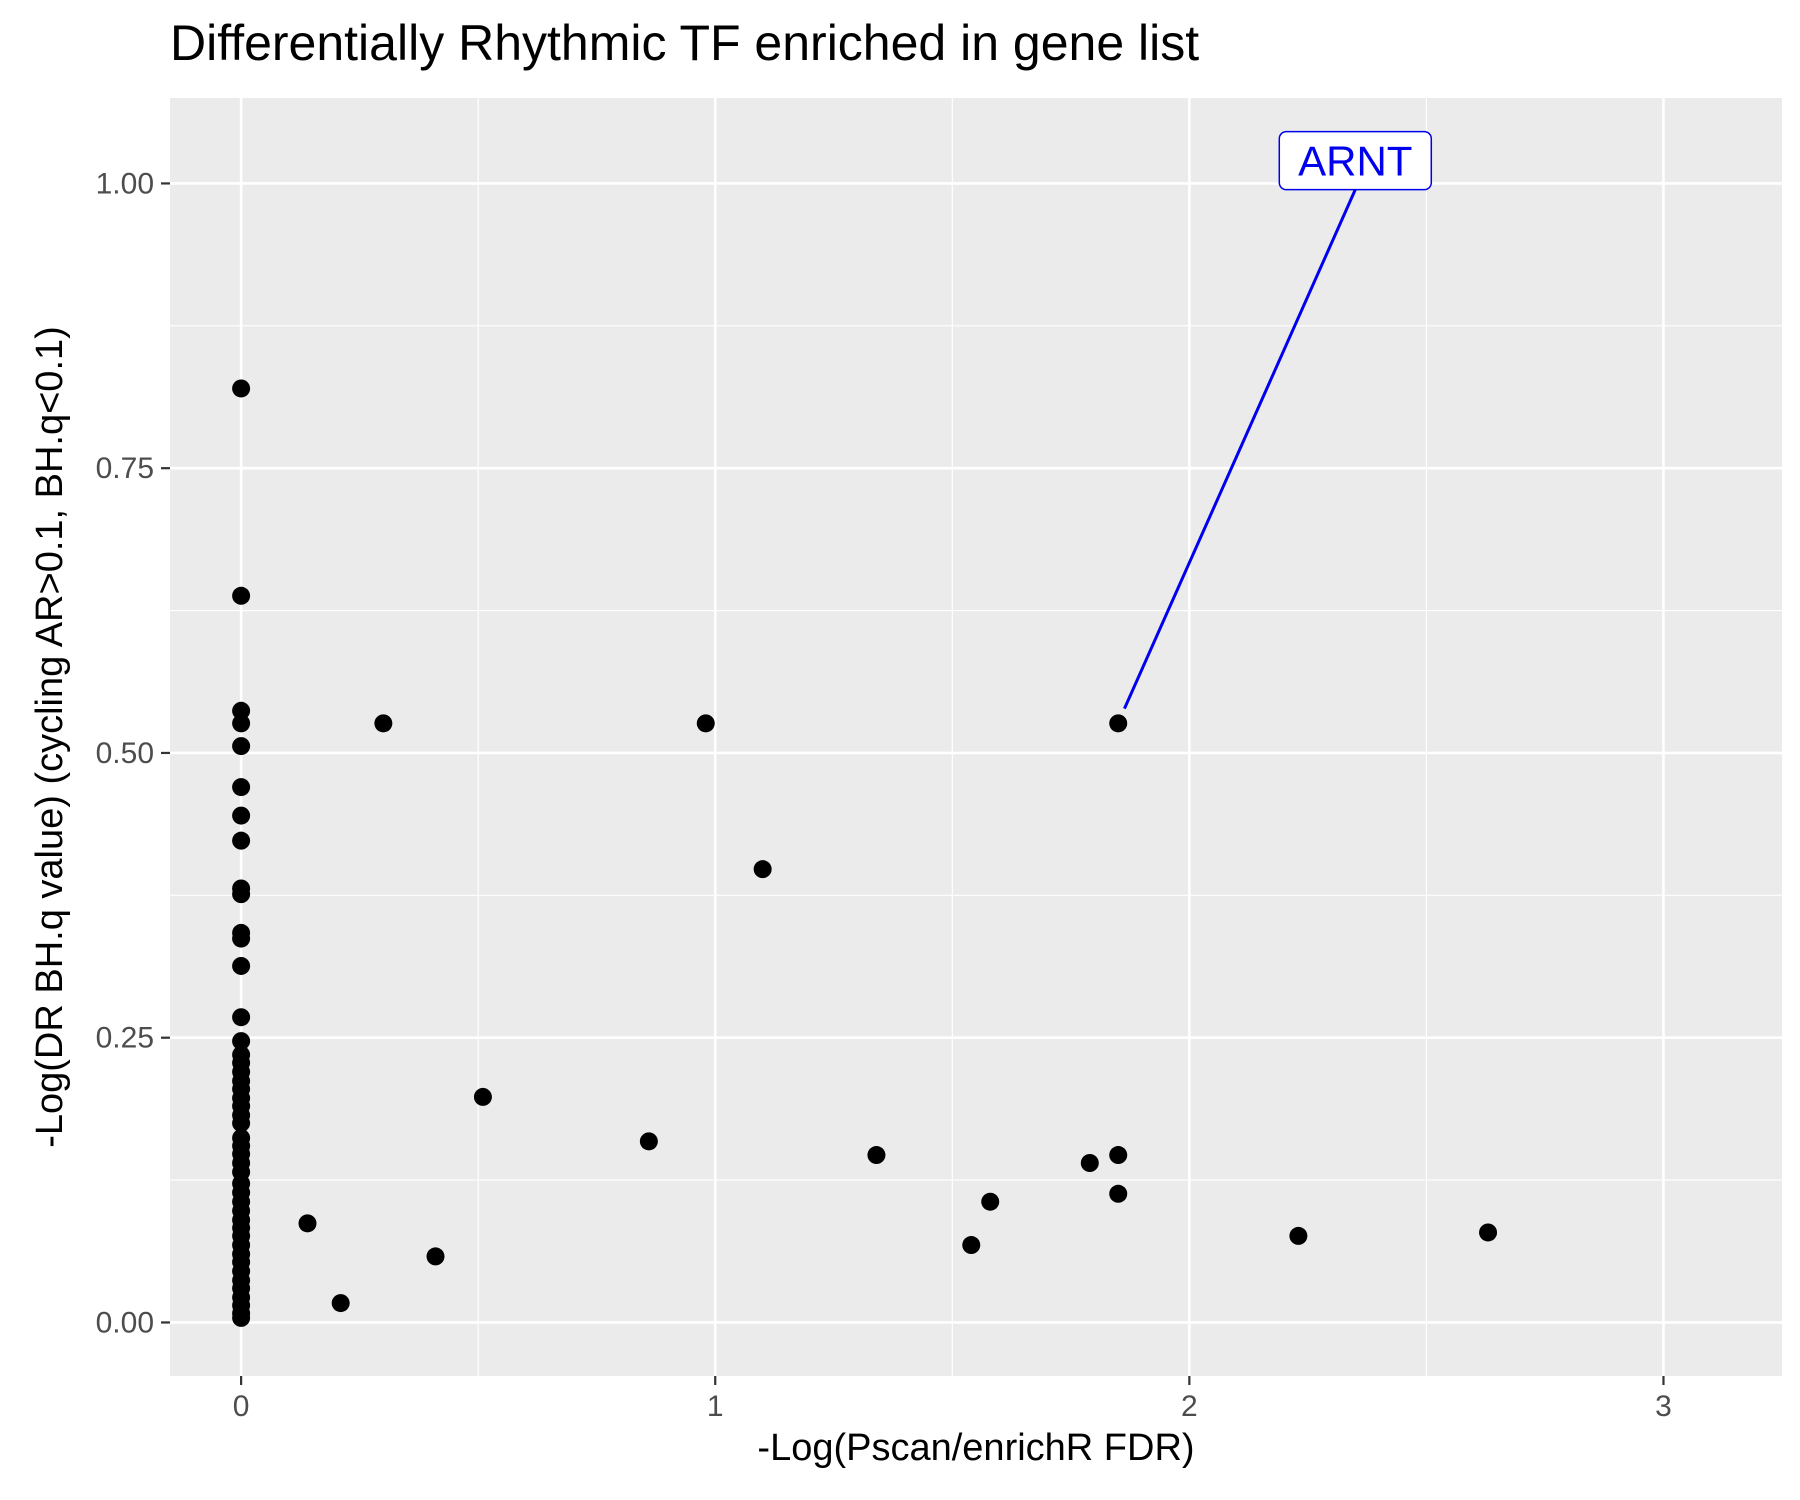 This screenshot has width=1800, height=1500. I want to click on y-tick-label: 0.50, so click(125, 753).